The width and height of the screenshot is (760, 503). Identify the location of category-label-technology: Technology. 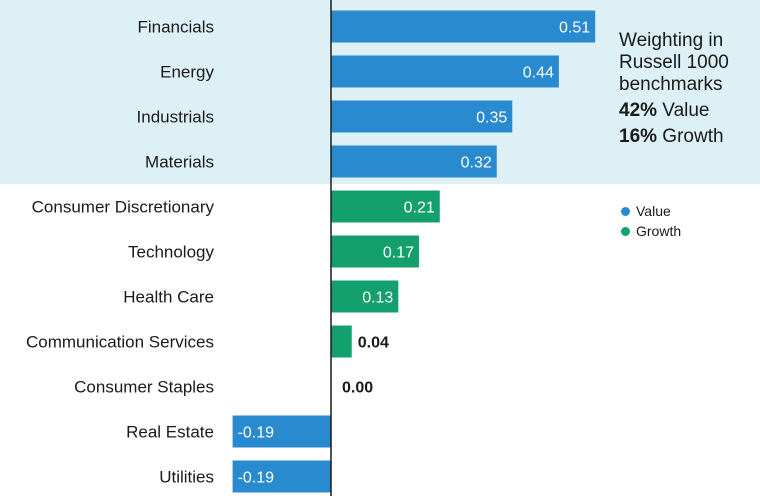
(171, 252).